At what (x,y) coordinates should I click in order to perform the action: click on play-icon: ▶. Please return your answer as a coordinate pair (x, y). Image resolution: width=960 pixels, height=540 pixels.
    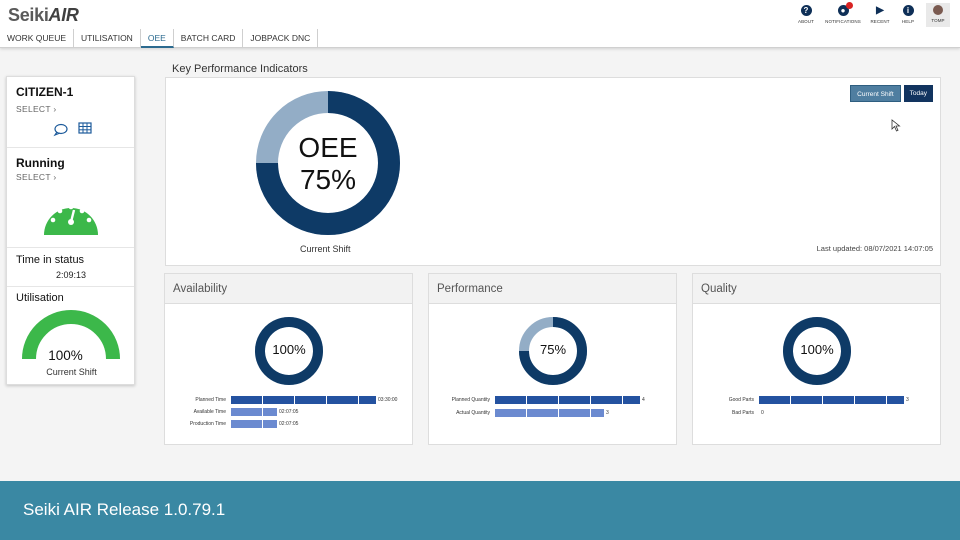
    Looking at the image, I should click on (880, 10).